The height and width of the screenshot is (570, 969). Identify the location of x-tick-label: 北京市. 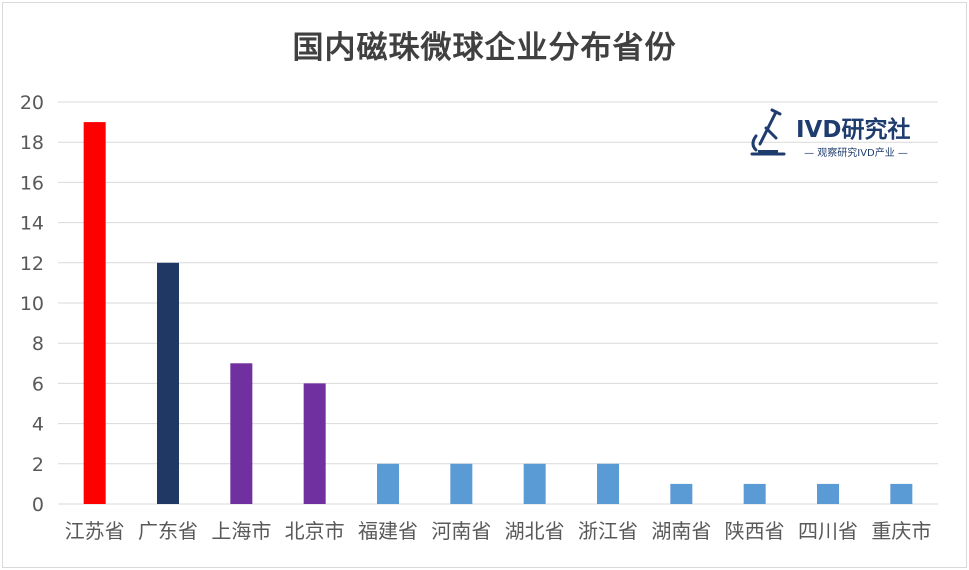
(315, 531).